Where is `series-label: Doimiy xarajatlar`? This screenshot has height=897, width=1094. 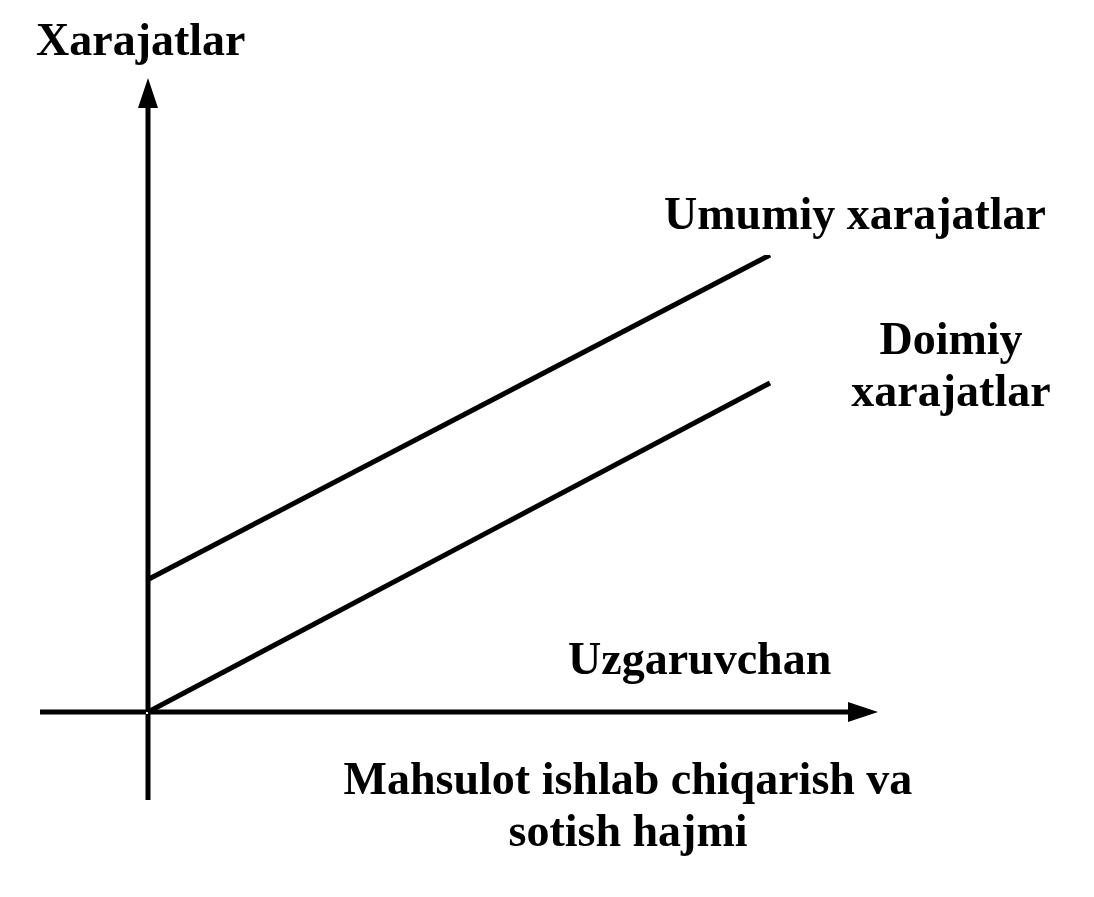
series-label: Doimiy xarajatlar is located at coordinates (951, 365).